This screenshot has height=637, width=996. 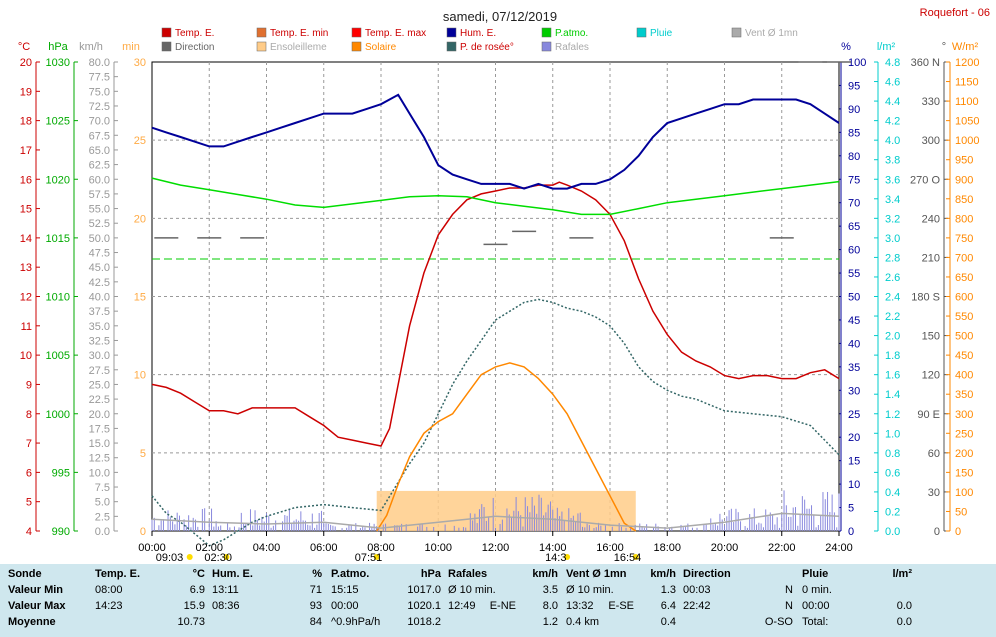 I want to click on axis-tick-label: 0.0, so click(x=892, y=532).